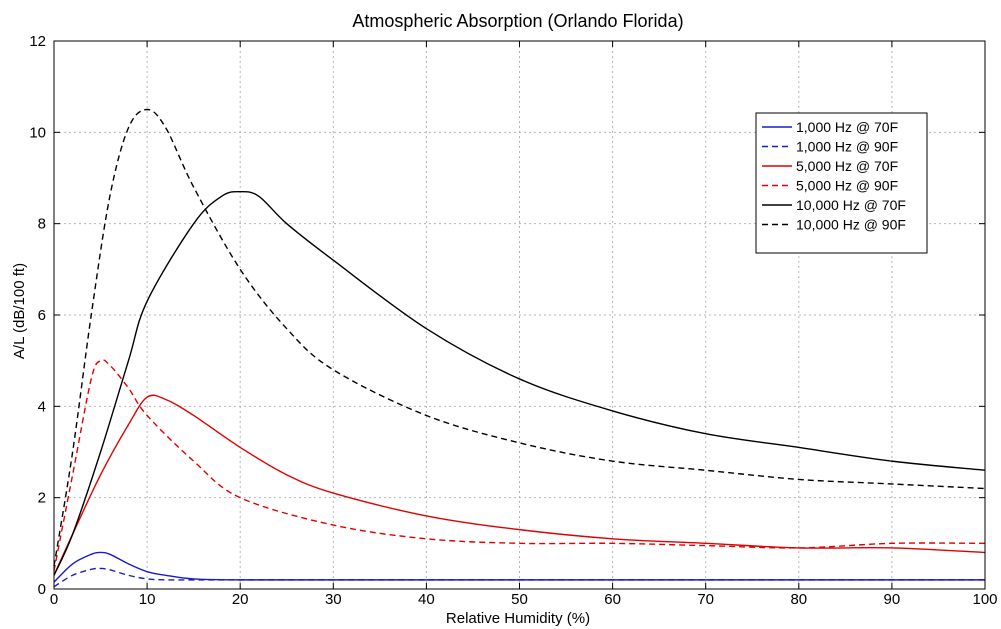  I want to click on x-tick-label: 90, so click(892, 599).